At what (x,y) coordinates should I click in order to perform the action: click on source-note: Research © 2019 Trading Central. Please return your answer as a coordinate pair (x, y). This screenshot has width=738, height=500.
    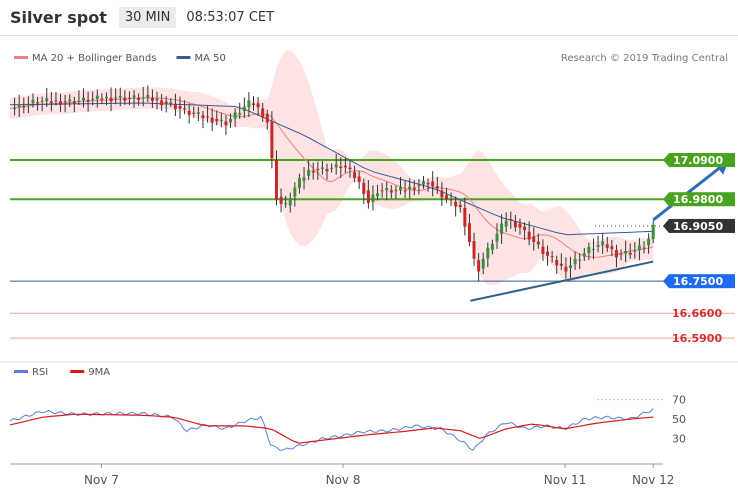
    Looking at the image, I should click on (644, 58).